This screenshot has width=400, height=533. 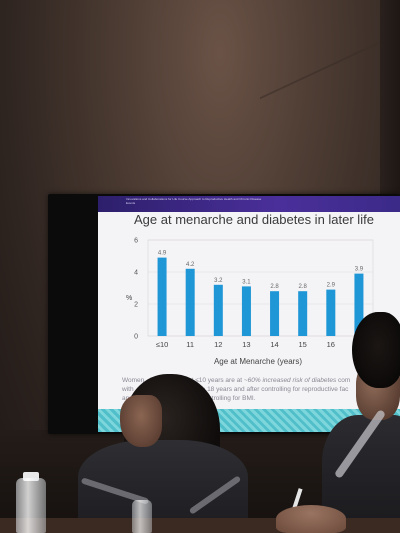 I want to click on caption-part: at ≤10 years are at, so click(x=215, y=380).